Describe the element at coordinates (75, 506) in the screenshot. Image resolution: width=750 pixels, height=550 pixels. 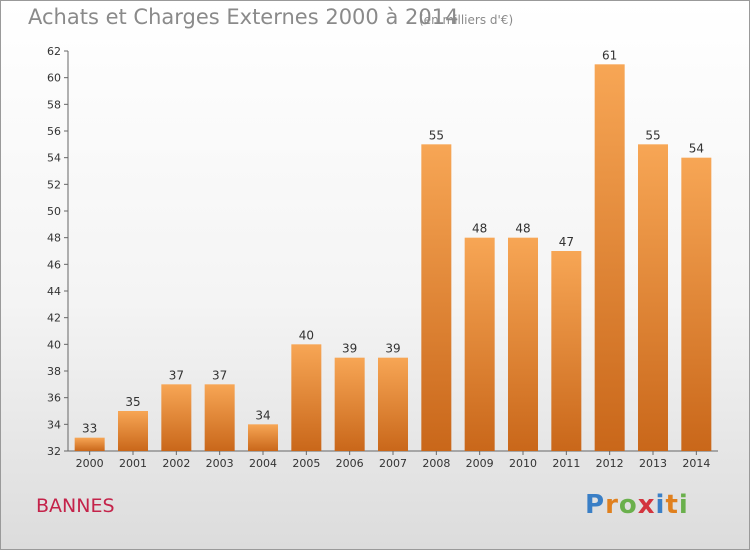
I see `place-name: BANNES` at that location.